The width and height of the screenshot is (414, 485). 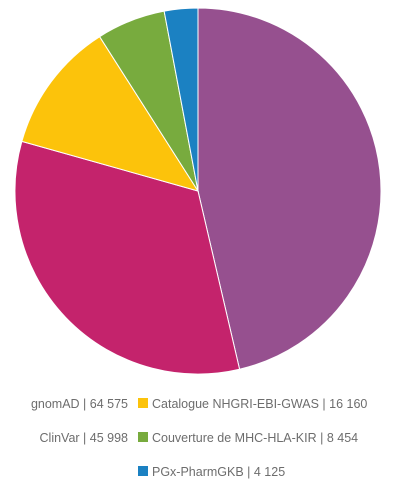 What do you see at coordinates (259, 404) in the screenshot?
I see `legend-label-2: Catalogue NHGRI-EBI-GWAS | 16 160` at bounding box center [259, 404].